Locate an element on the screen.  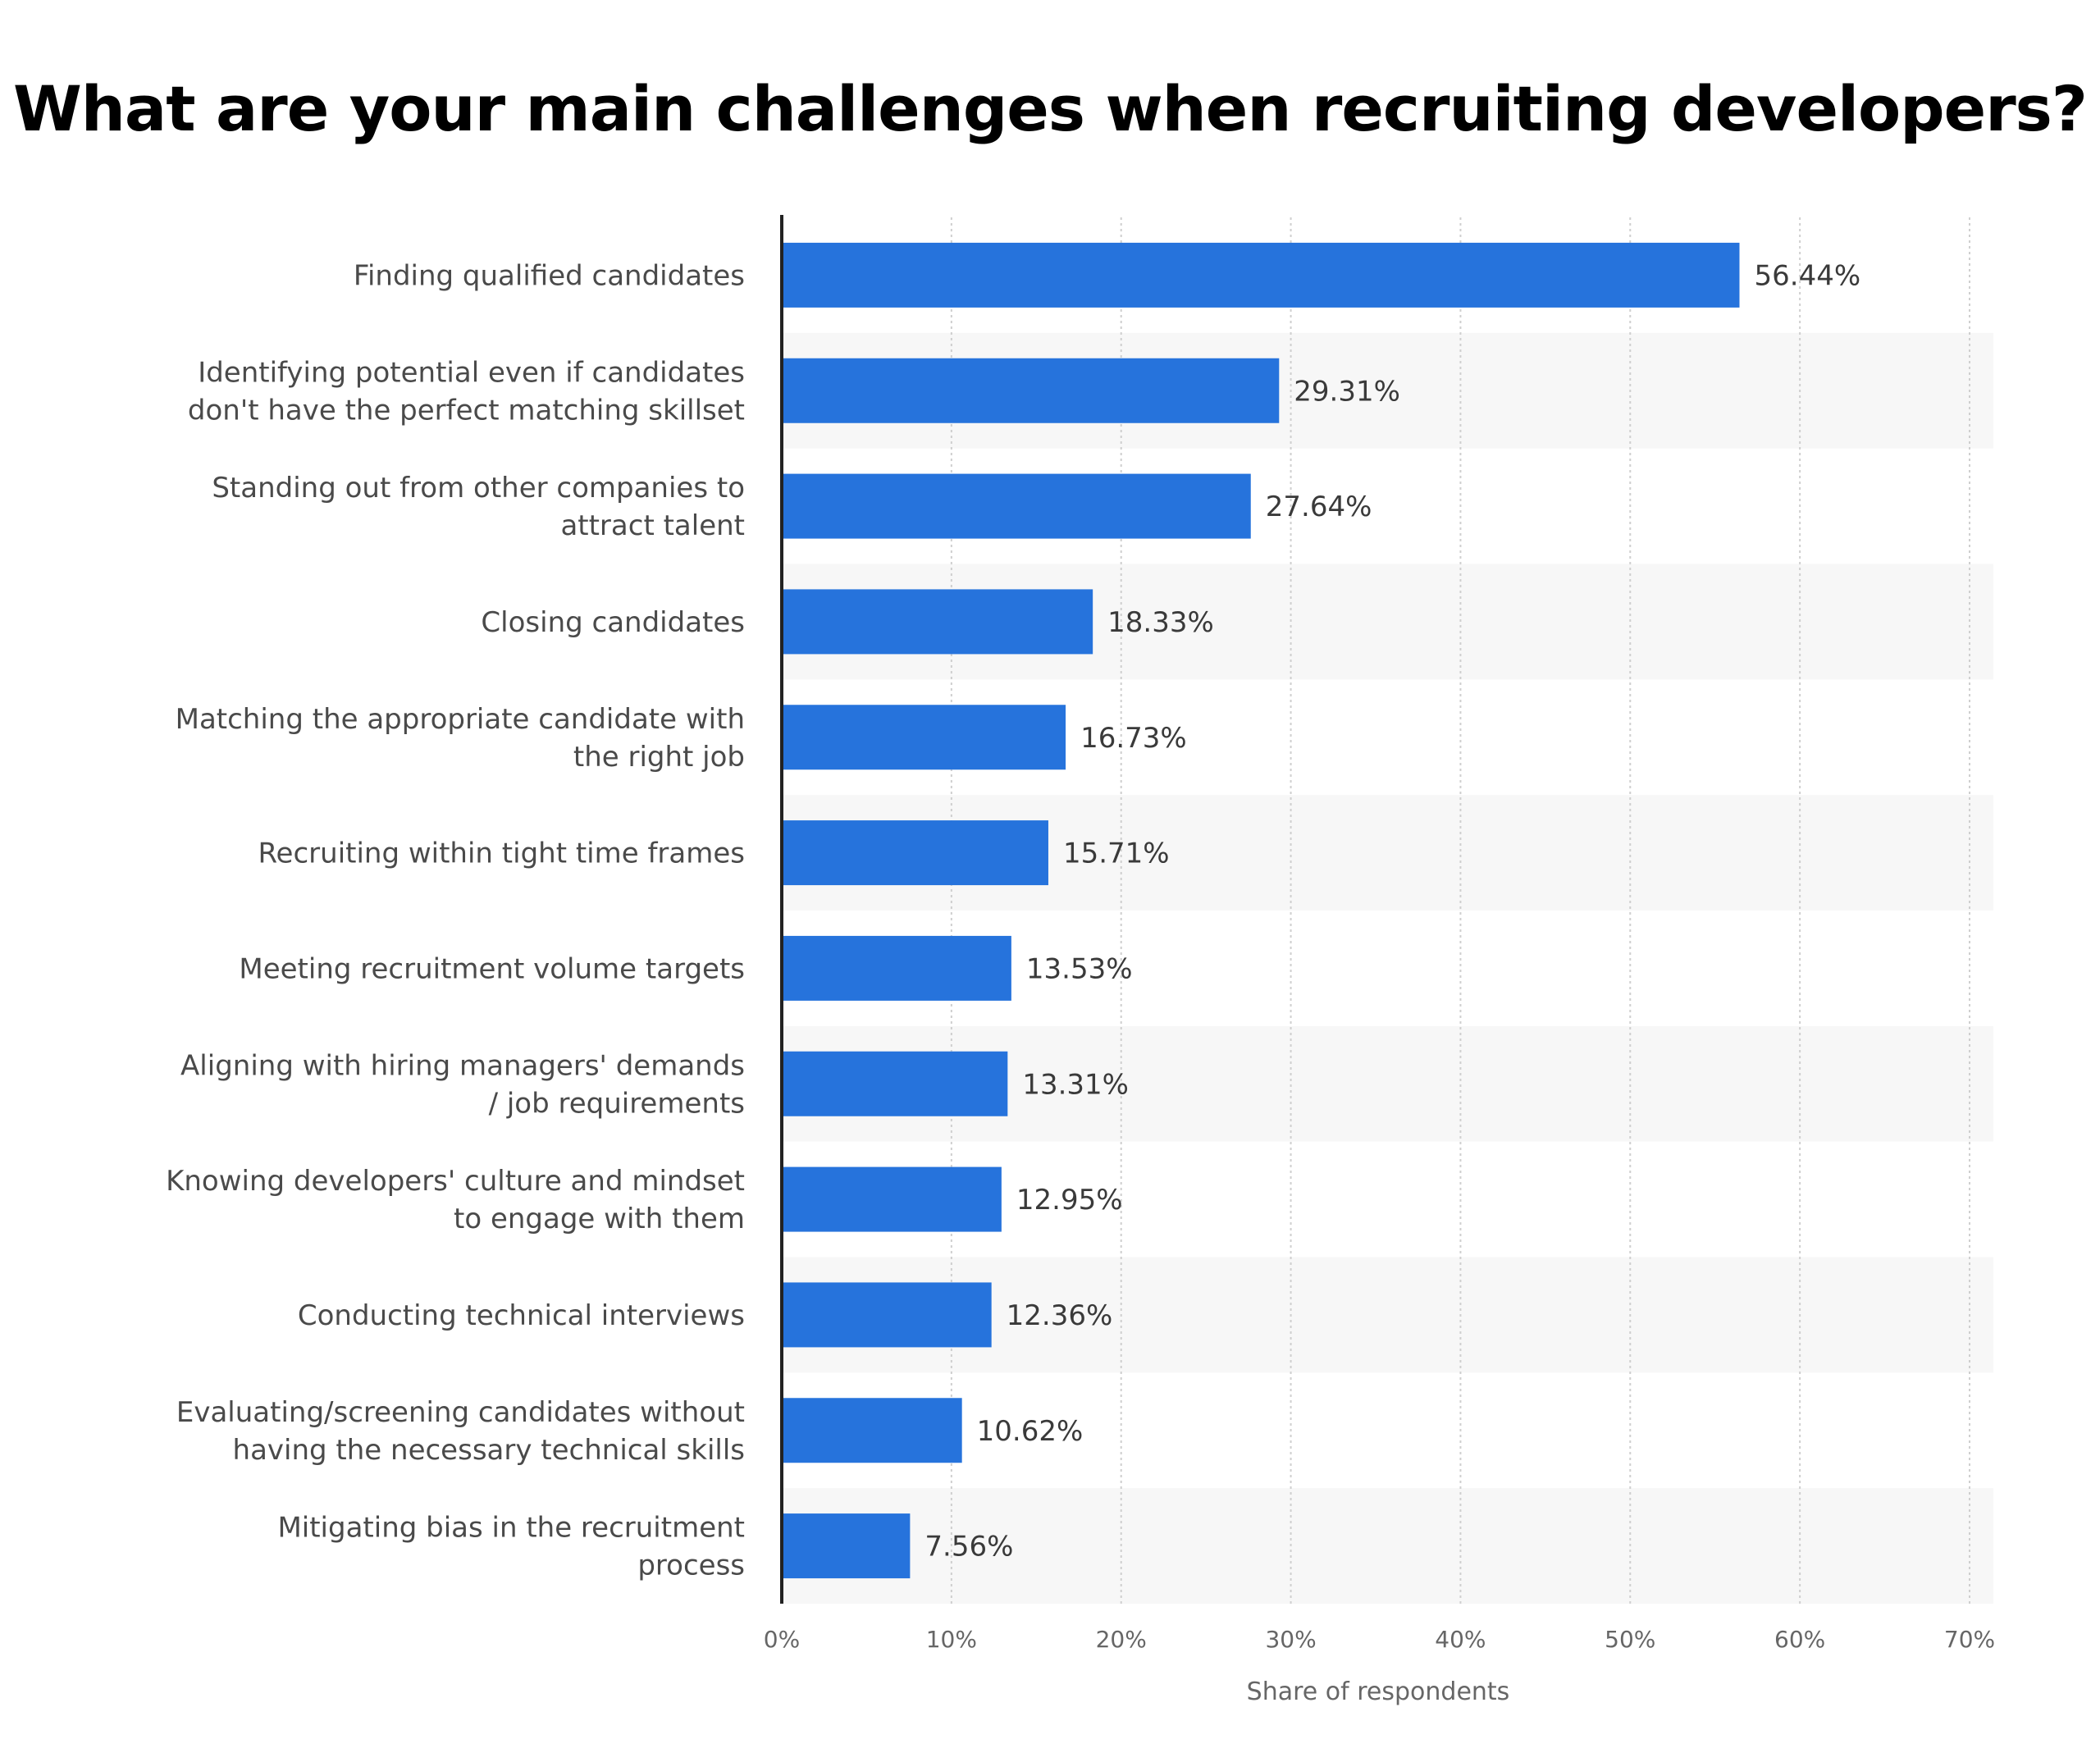
x-tick-label: 30% is located at coordinates (1290, 1639).